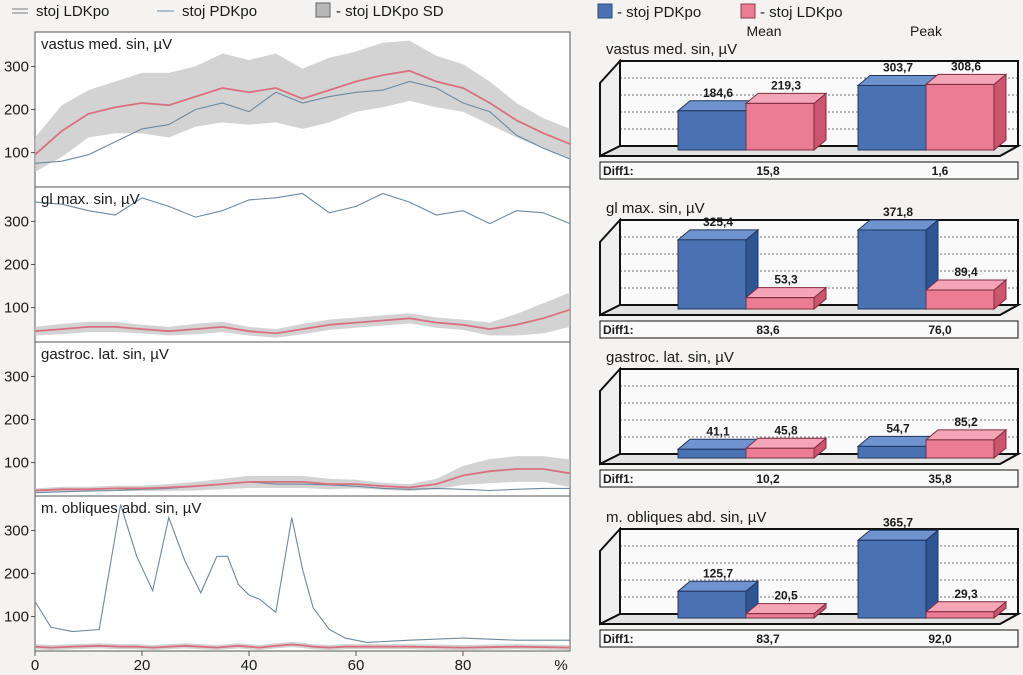  What do you see at coordinates (768, 171) in the screenshot?
I see `diff-value-mean: 15,8` at bounding box center [768, 171].